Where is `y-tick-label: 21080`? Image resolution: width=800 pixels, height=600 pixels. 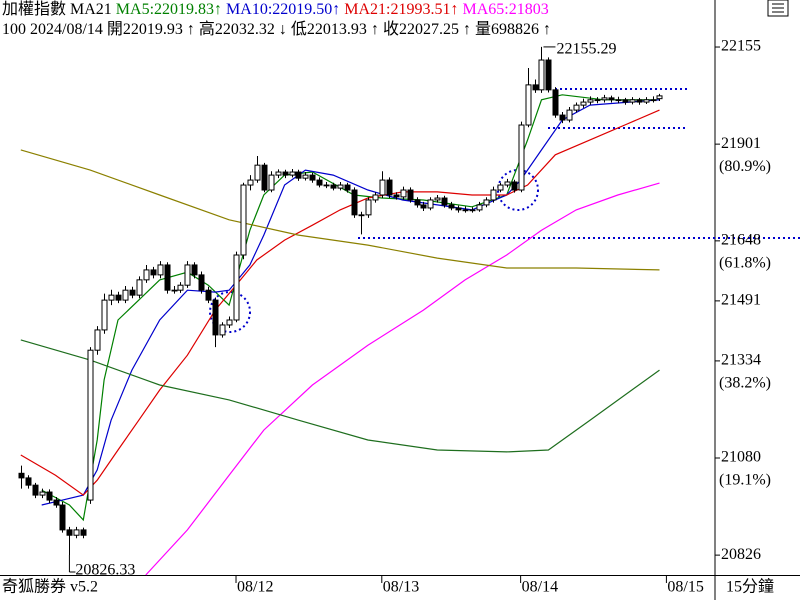 y-tick-label: 21080 is located at coordinates (741, 457).